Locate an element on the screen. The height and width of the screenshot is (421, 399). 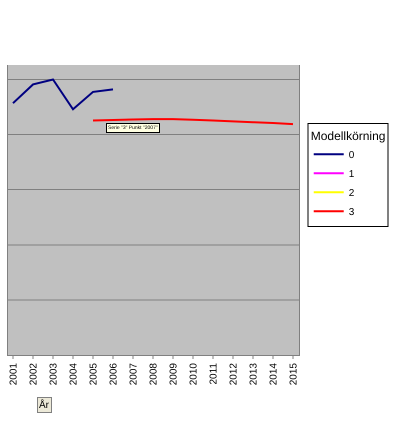
legend-title: Modellkörning is located at coordinates (348, 135).